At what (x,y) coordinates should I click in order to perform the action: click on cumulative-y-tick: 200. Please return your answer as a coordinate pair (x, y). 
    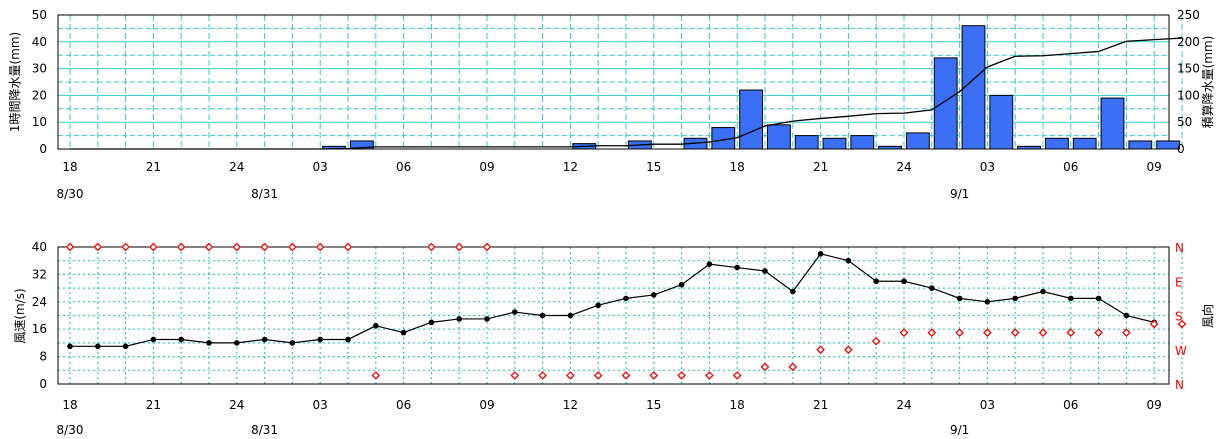
    Looking at the image, I should click on (1188, 42).